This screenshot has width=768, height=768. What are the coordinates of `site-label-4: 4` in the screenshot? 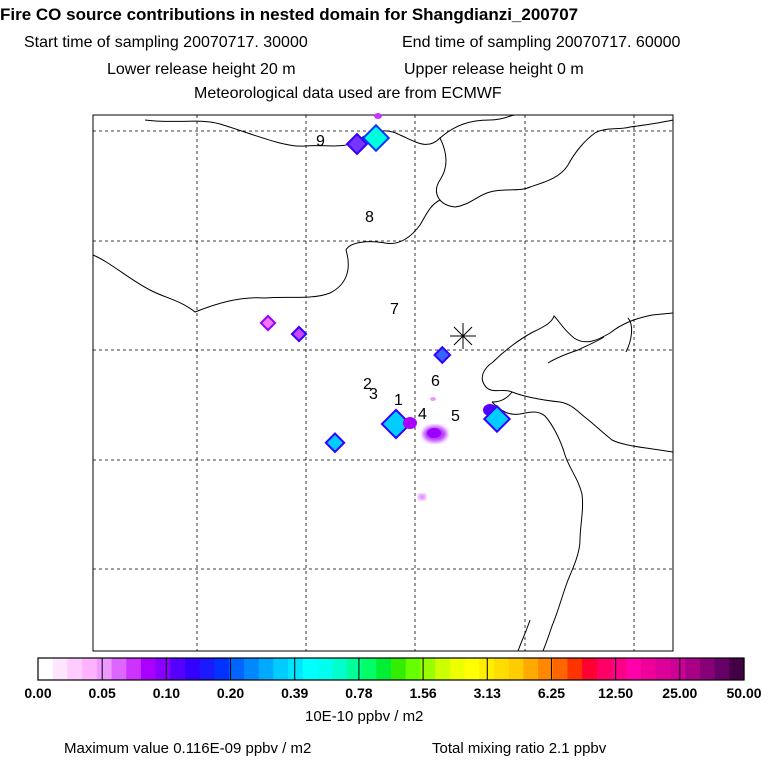 It's located at (422, 414).